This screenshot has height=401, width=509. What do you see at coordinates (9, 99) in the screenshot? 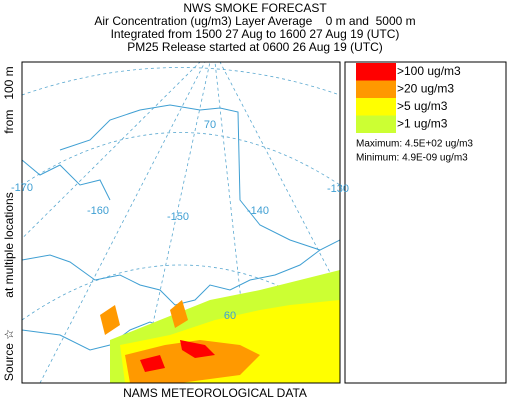
I see `source-label: from 100 m` at bounding box center [9, 99].